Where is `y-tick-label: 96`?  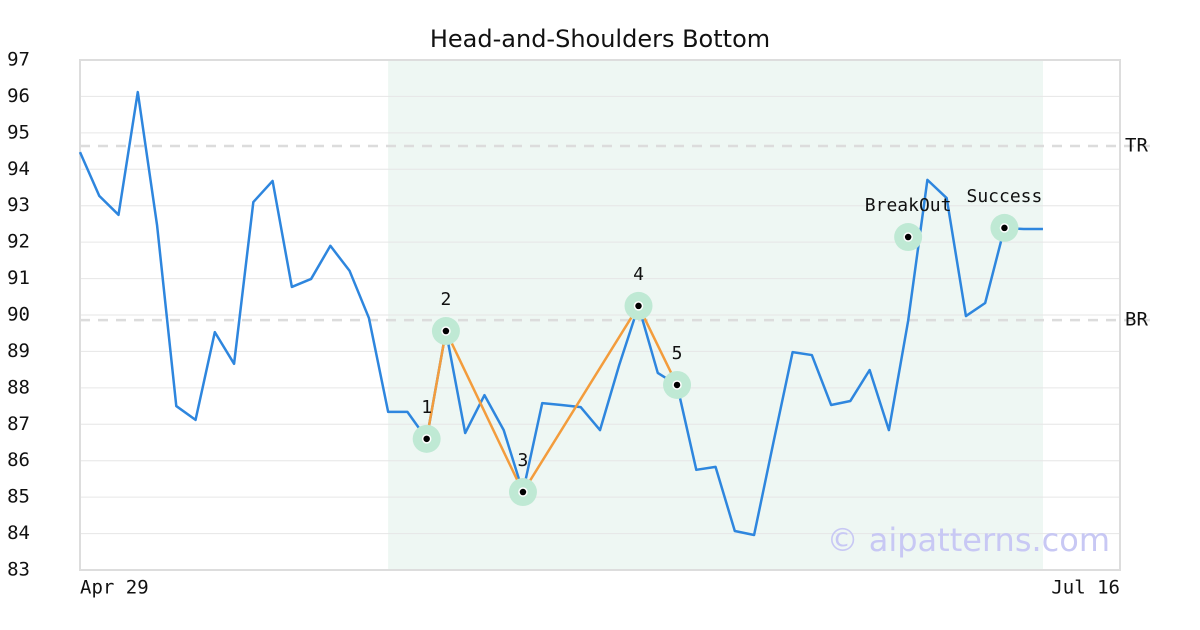
y-tick-label: 96 is located at coordinates (18, 96).